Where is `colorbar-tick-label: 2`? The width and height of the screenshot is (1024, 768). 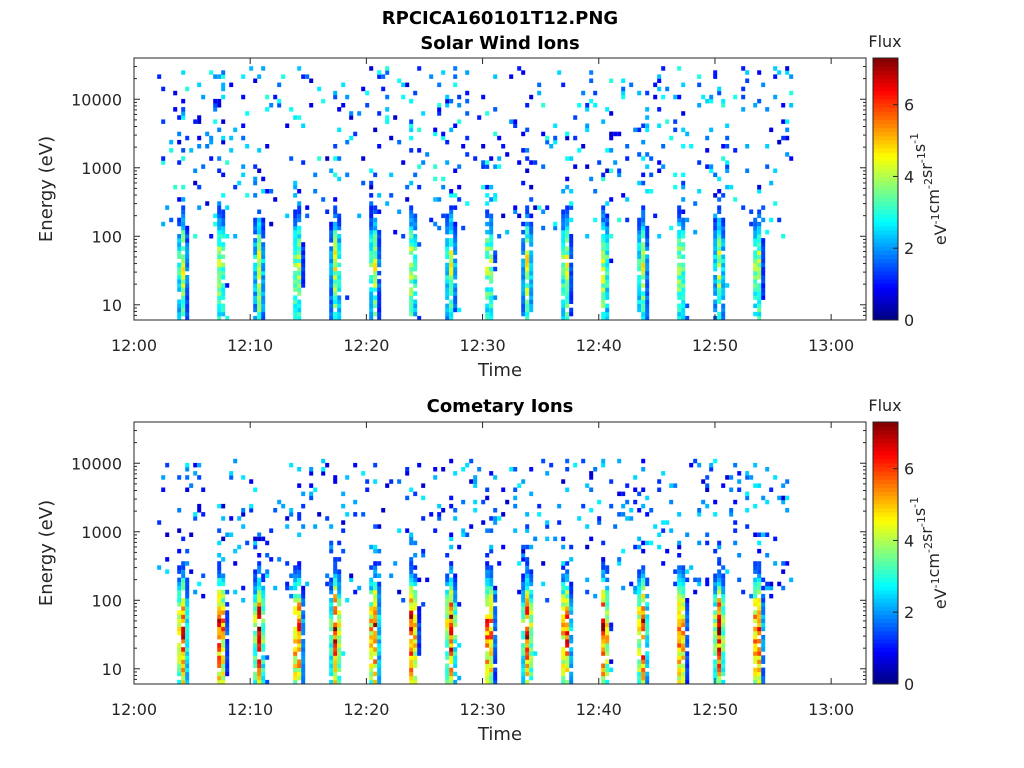 colorbar-tick-label: 2 is located at coordinates (909, 248).